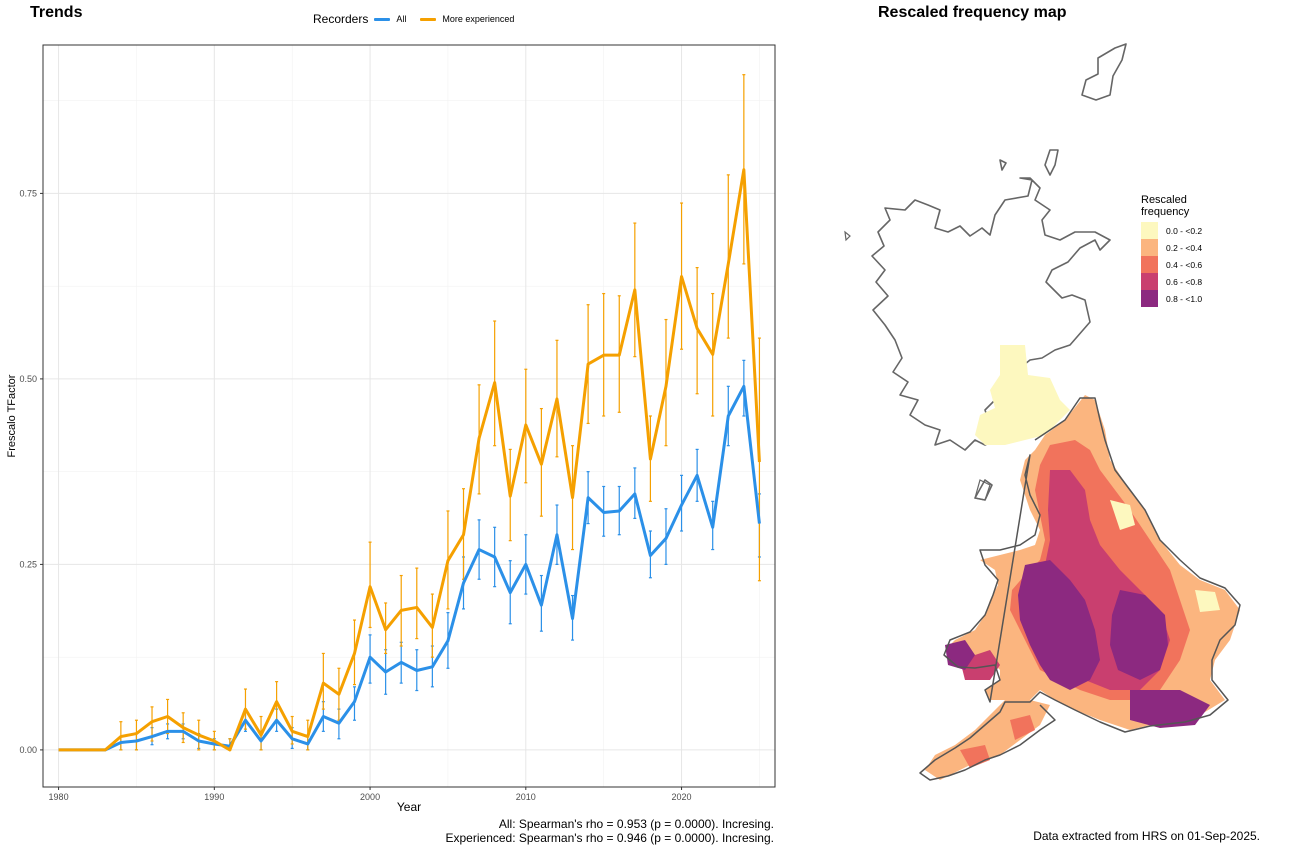 This screenshot has height=850, width=1300. I want to click on x-tick-label: 2020, so click(682, 797).